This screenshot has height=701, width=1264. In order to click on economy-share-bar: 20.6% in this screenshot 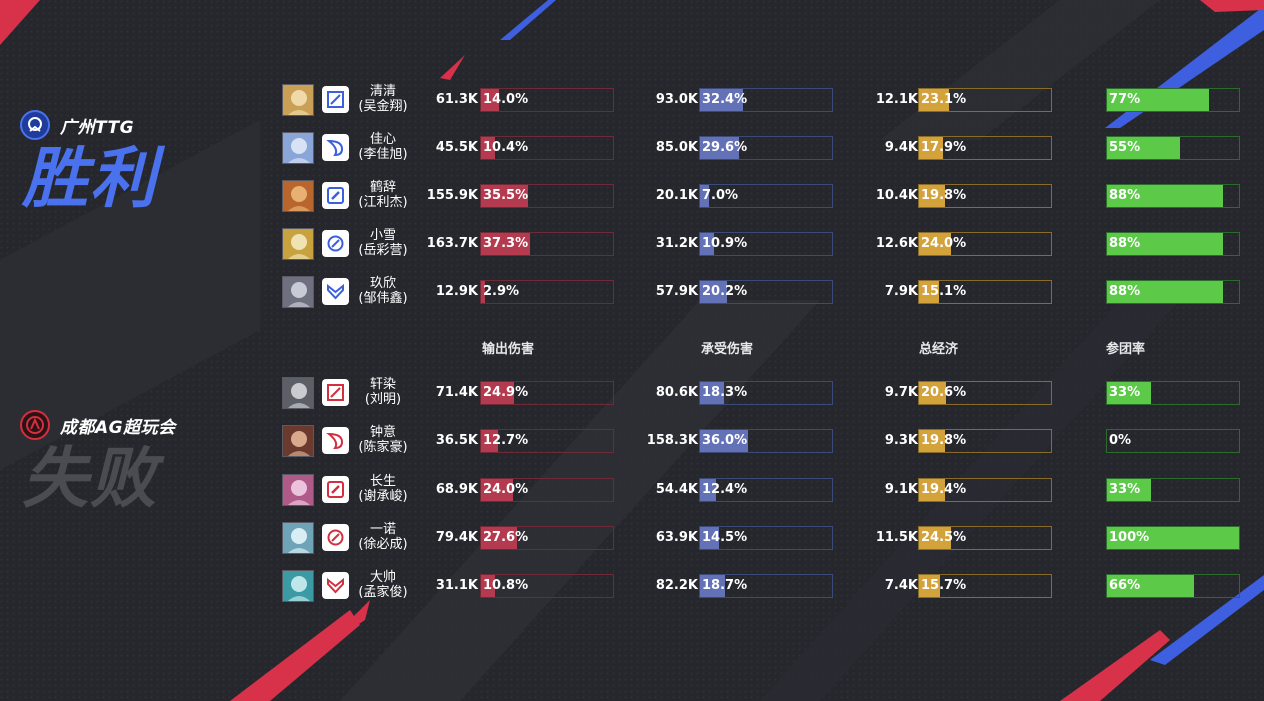, I will do `click(985, 393)`.